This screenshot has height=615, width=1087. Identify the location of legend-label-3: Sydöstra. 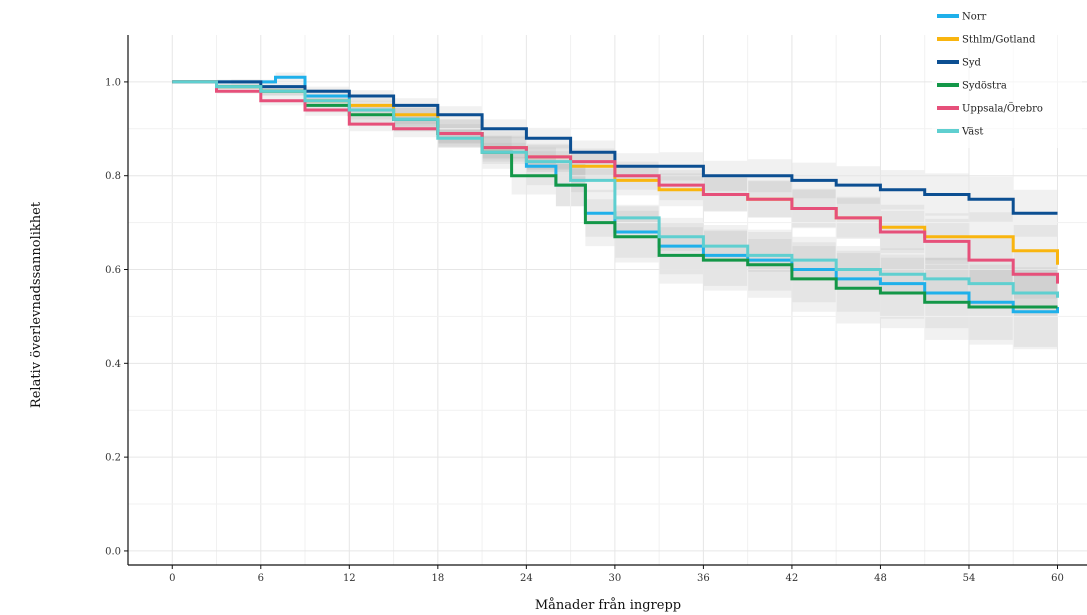
(984, 86).